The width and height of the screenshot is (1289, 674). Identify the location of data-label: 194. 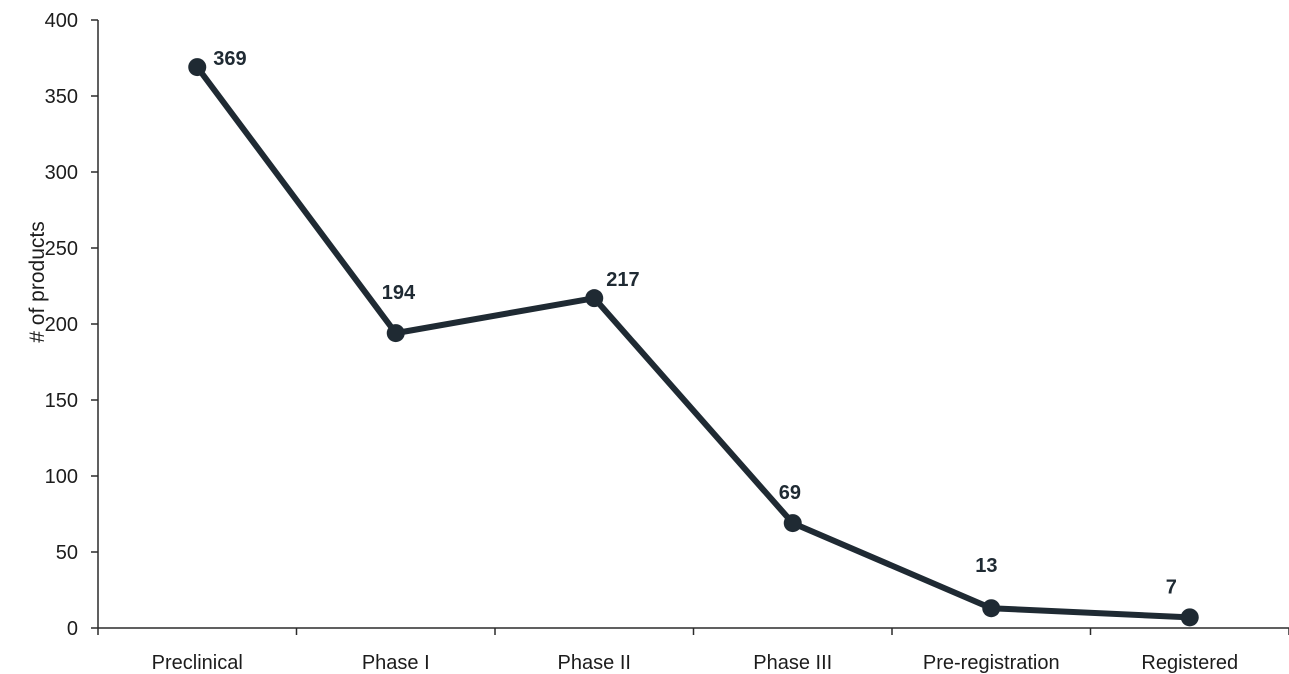
(399, 293).